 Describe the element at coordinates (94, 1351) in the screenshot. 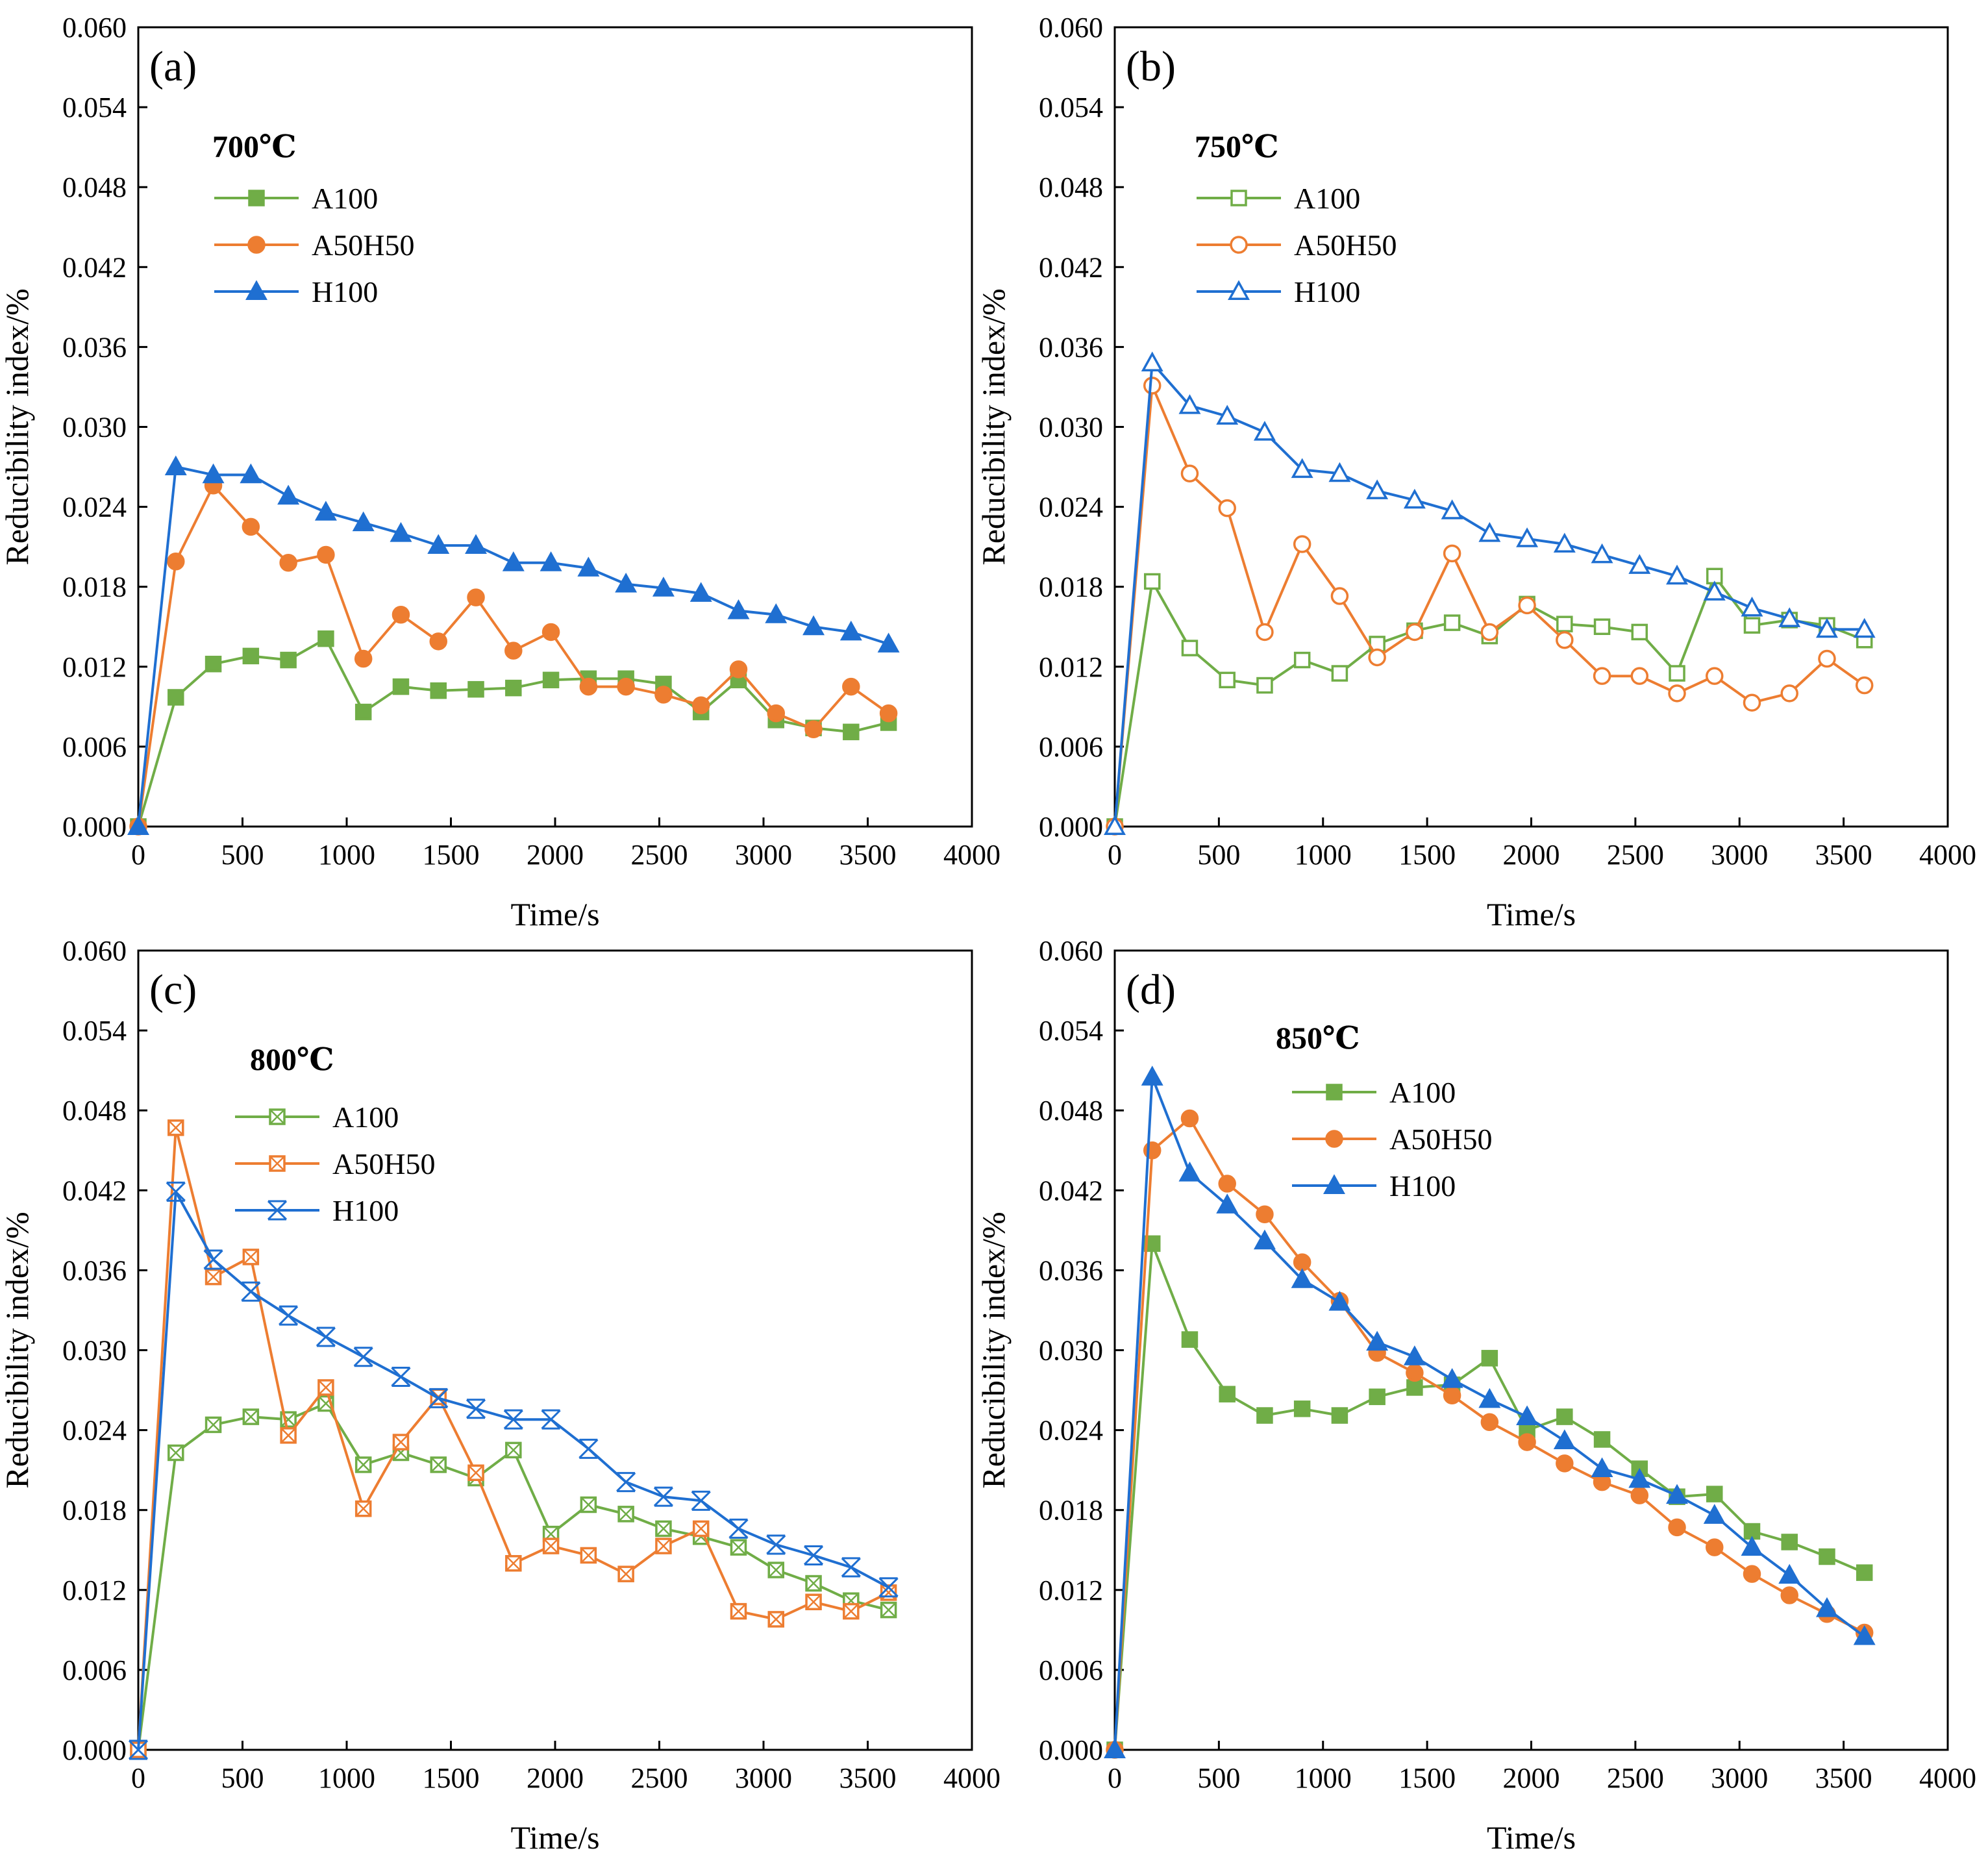

I see `y-tick-label: 0.030` at that location.